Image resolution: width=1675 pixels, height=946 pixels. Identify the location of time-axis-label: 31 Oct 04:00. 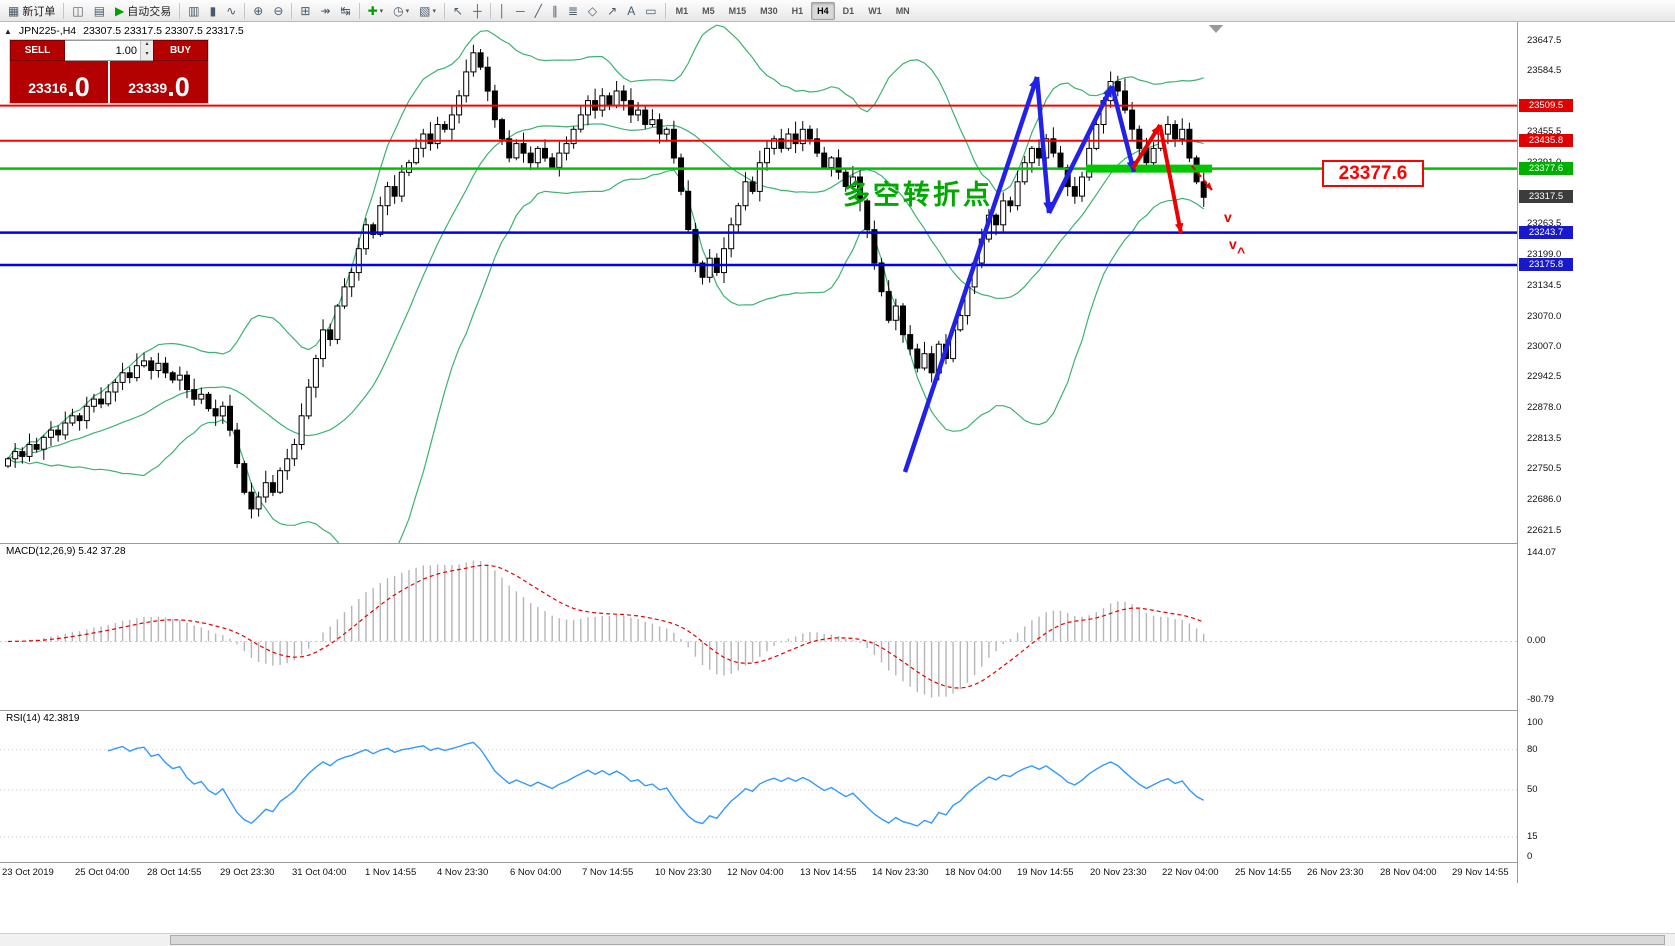
(319, 872).